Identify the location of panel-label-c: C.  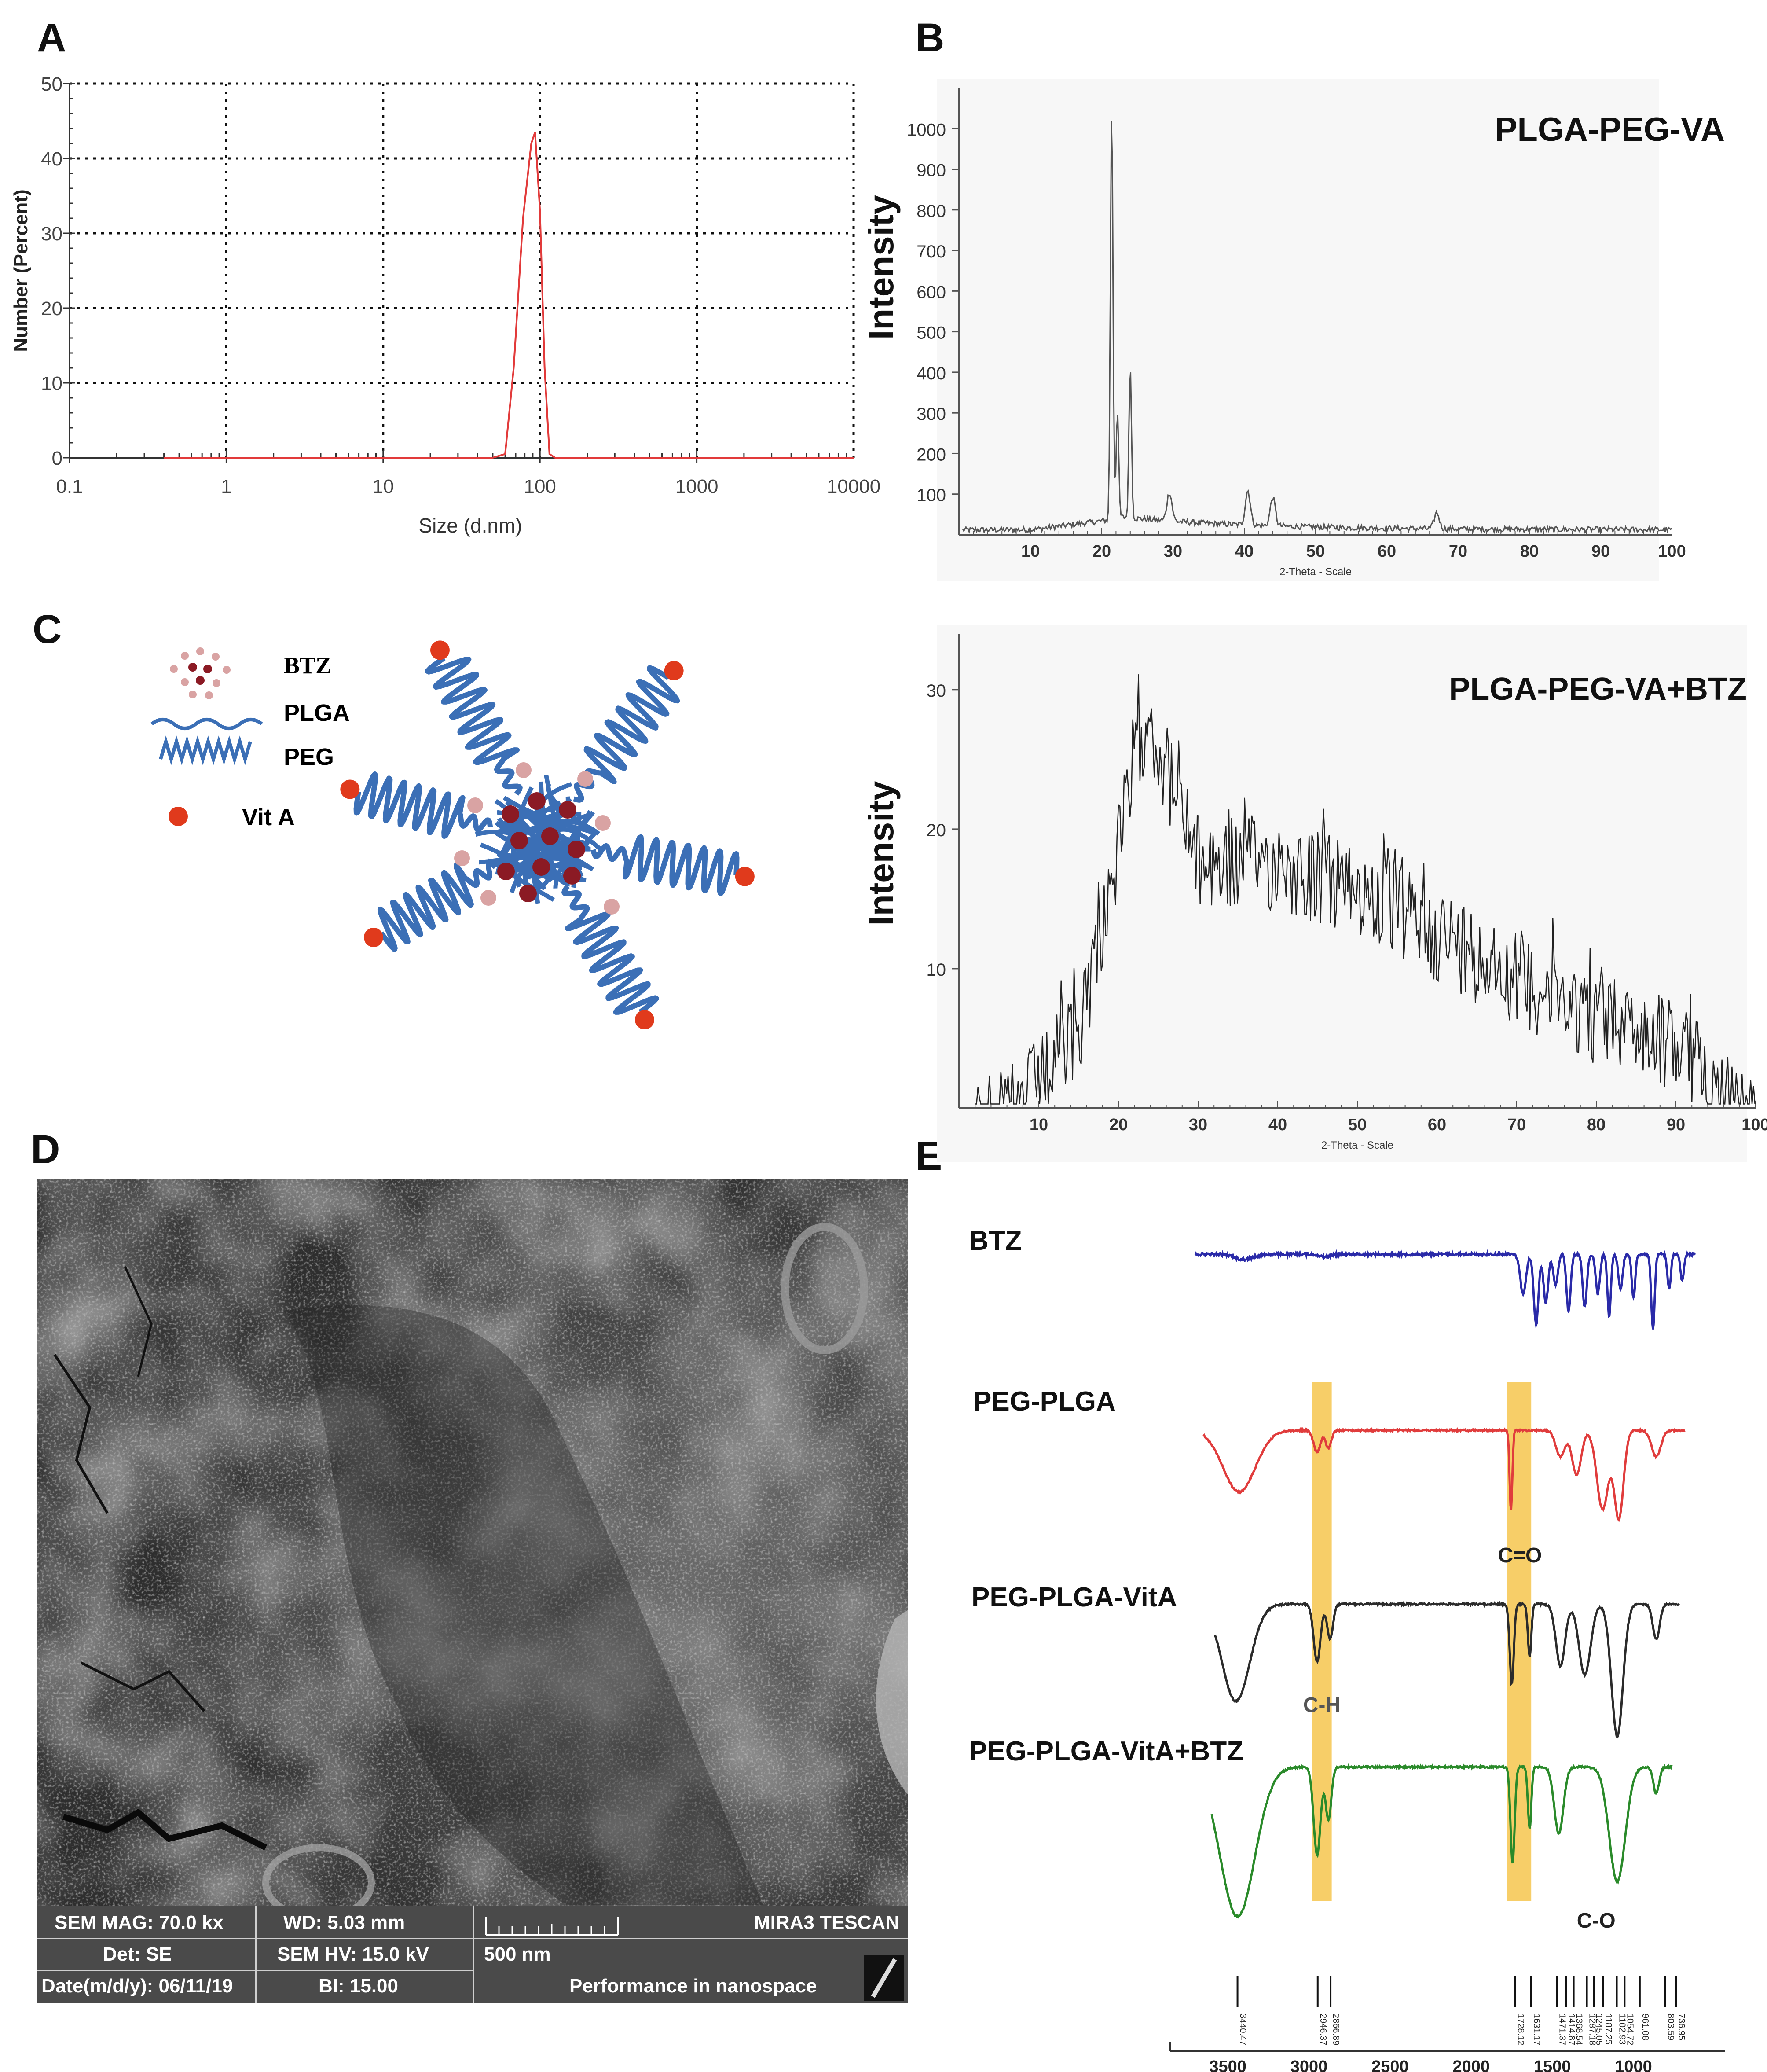
(48, 629).